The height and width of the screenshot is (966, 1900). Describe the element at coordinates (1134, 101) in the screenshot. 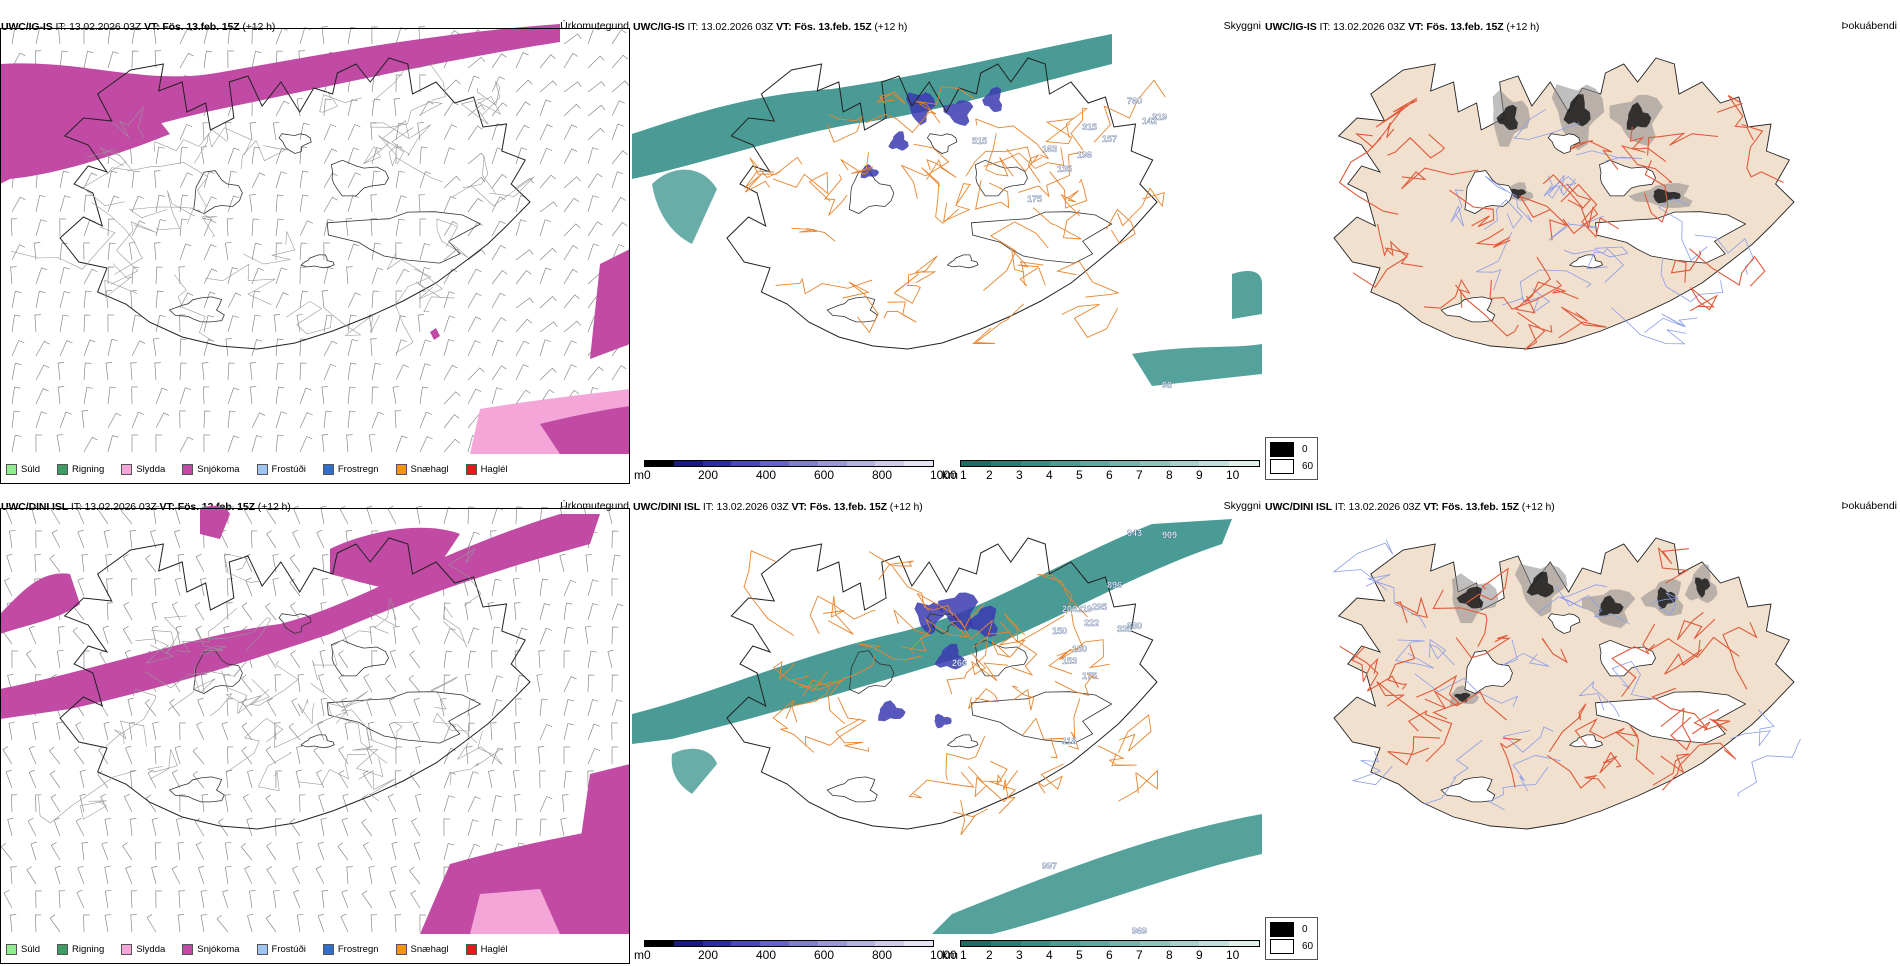

I see `ceiling-value-label: 760` at that location.